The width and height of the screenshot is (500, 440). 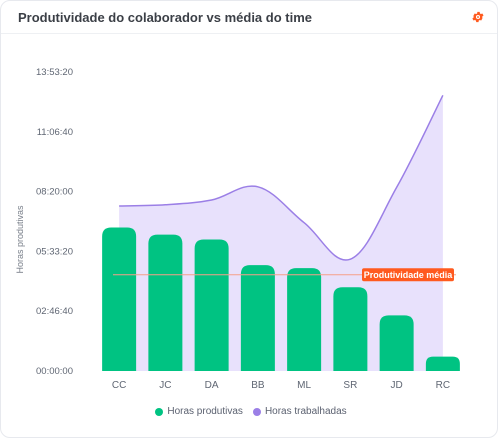 What do you see at coordinates (212, 385) in the screenshot?
I see `x-tick-label: DA` at bounding box center [212, 385].